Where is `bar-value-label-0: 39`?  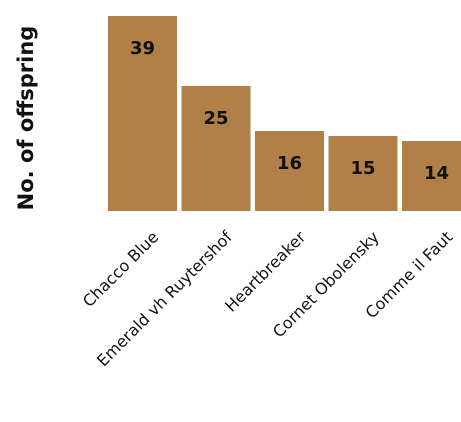 bar-value-label-0: 39 is located at coordinates (142, 48).